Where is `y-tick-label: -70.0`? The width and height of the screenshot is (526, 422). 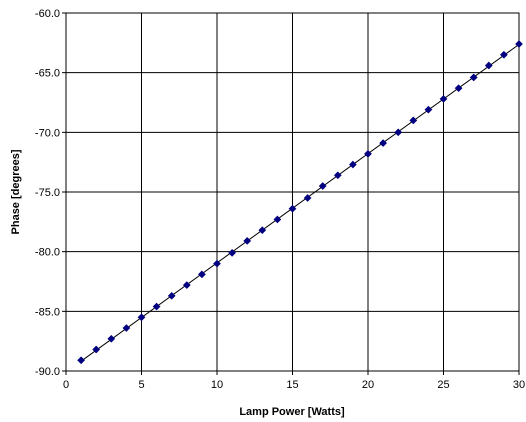 y-tick-label: -70.0 is located at coordinates (47, 133).